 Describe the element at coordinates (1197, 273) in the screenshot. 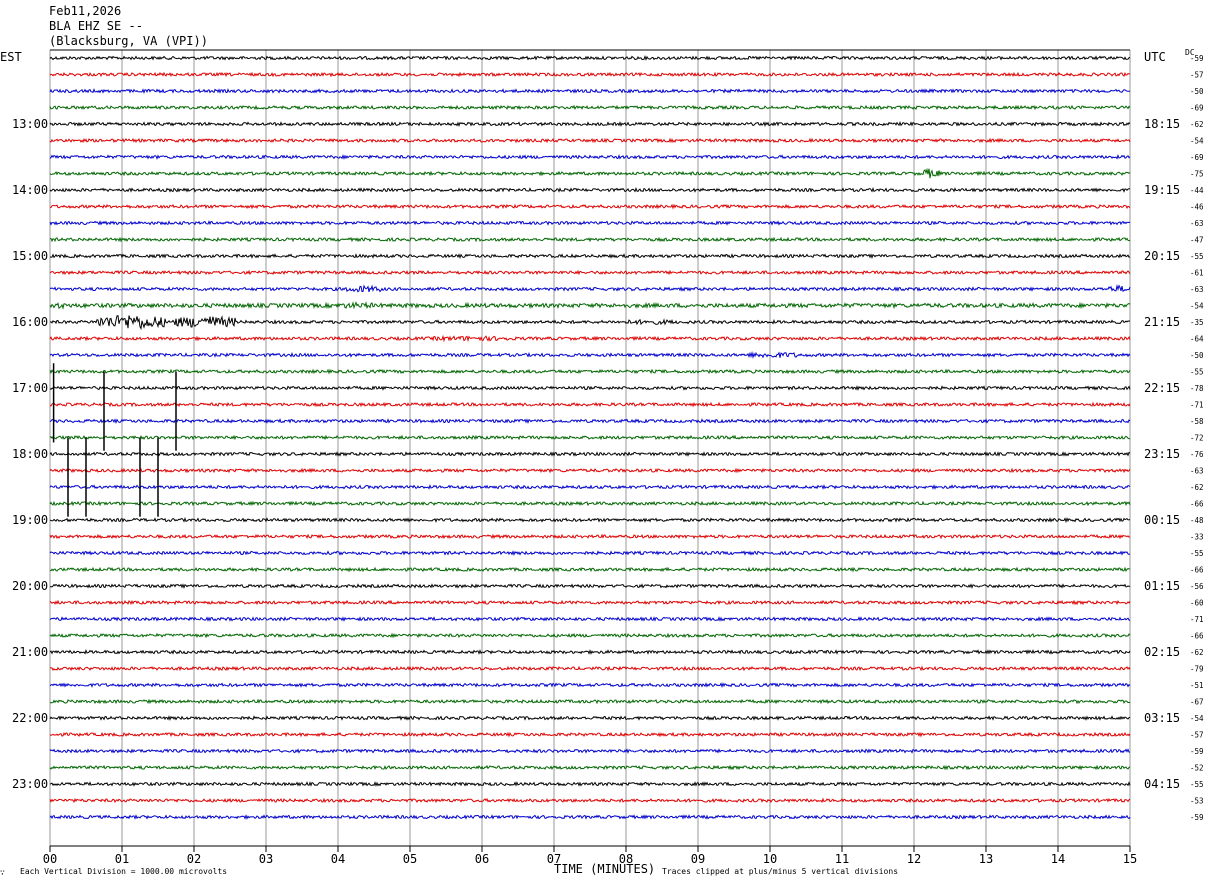

I see `dc-offset: -61` at that location.